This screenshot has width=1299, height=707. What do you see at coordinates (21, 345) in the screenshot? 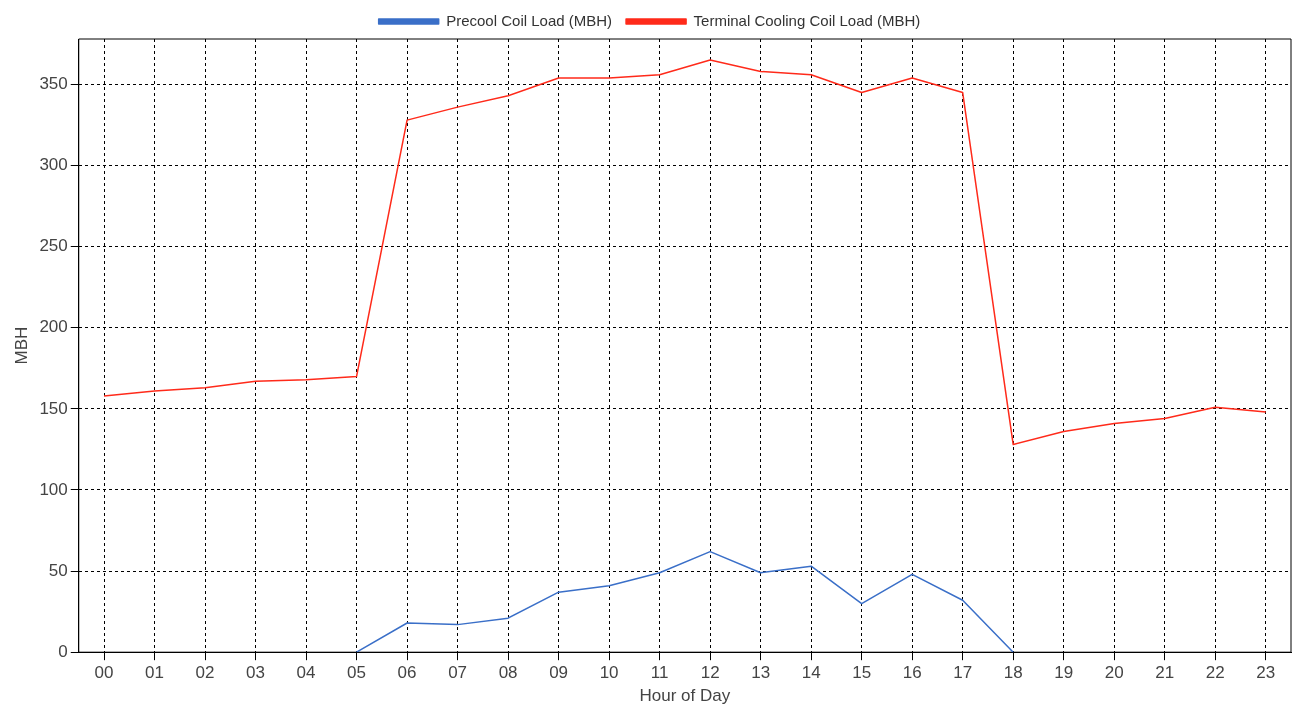
I see `y-axis-title: MBH` at bounding box center [21, 345].